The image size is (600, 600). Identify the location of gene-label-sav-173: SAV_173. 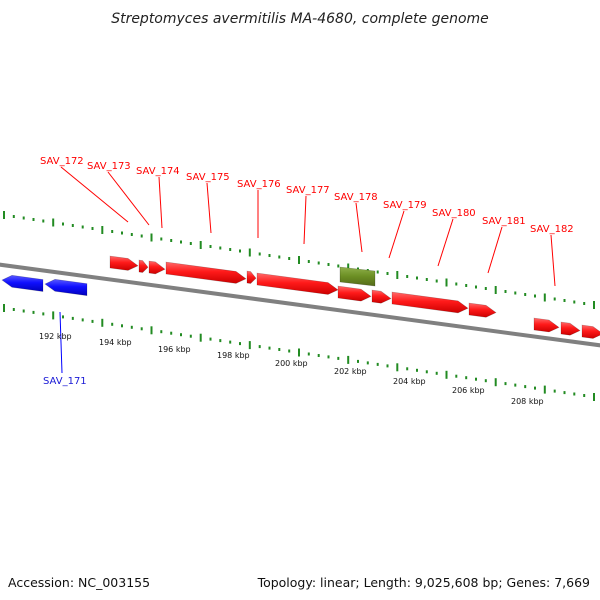
(109, 166).